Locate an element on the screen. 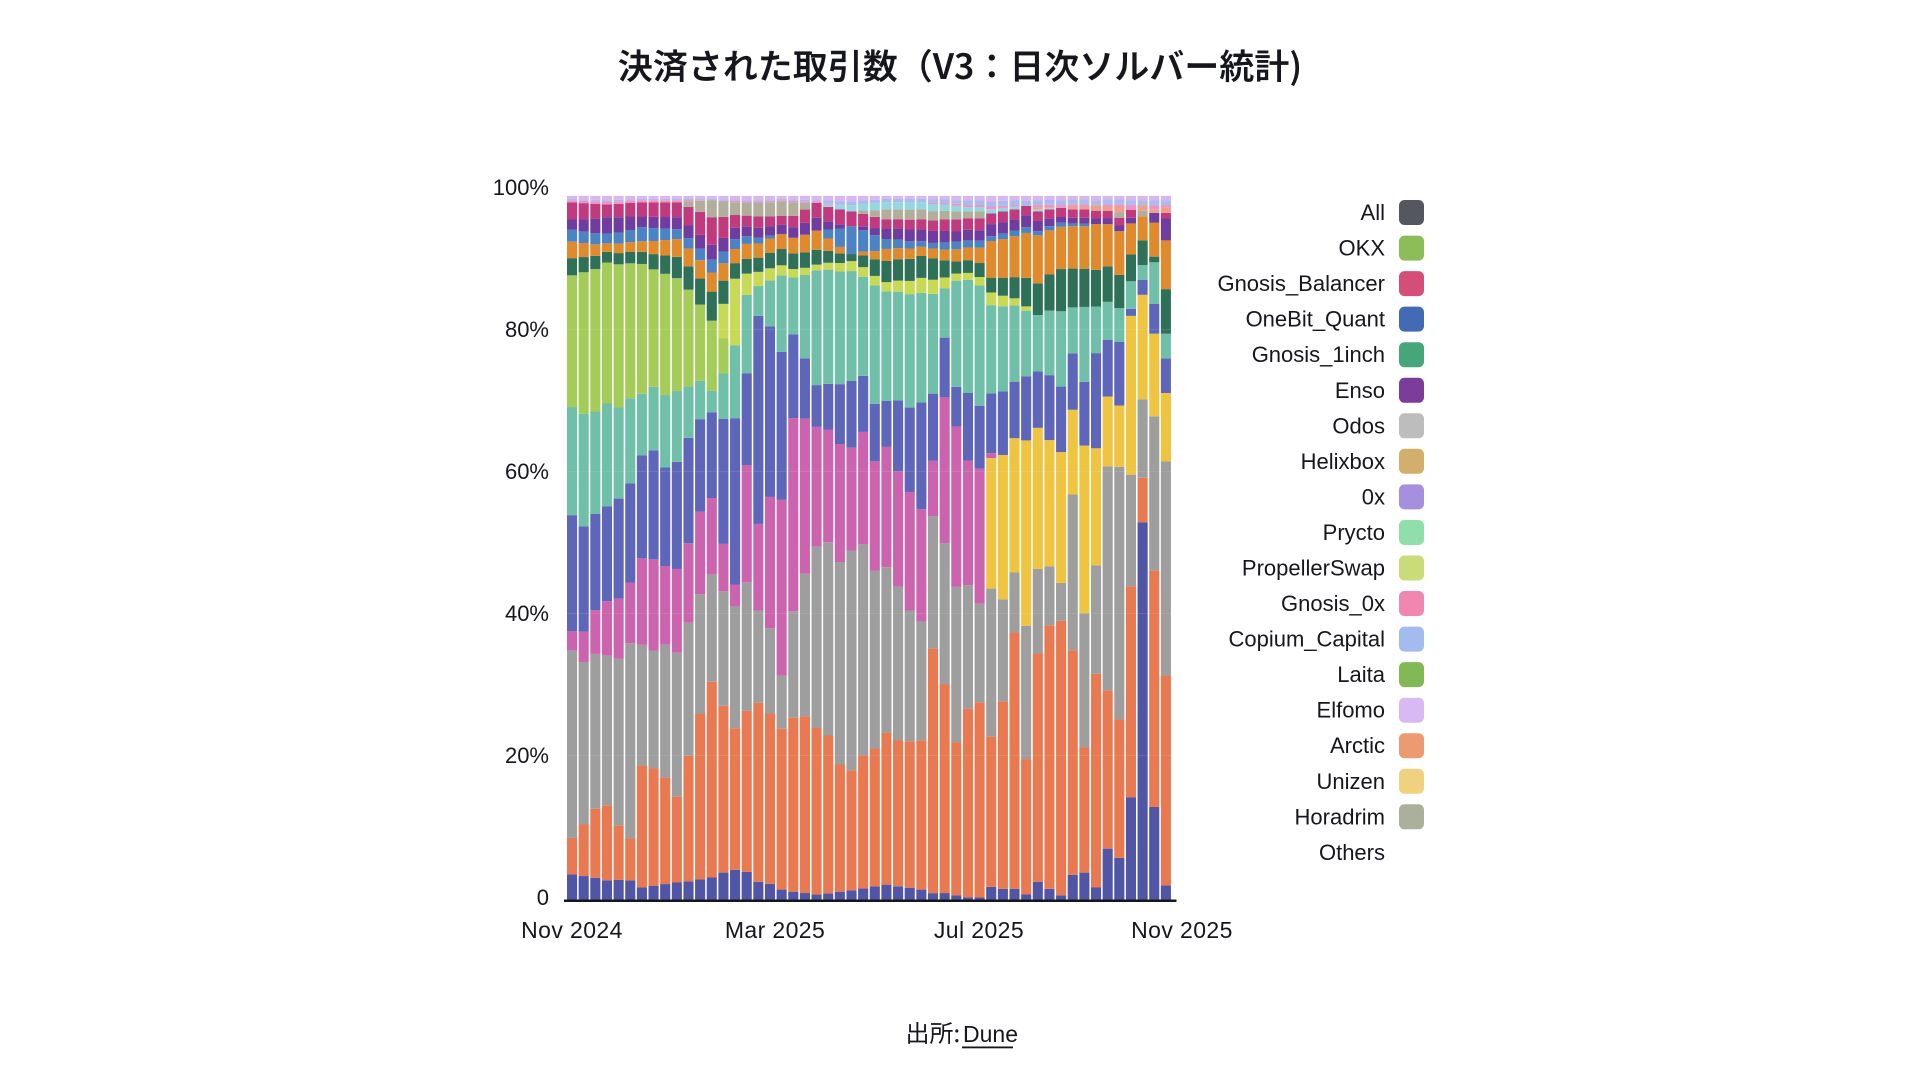 This screenshot has height=1089, width=1920. svg-text: OneBit_Quant is located at coordinates (1315, 319).